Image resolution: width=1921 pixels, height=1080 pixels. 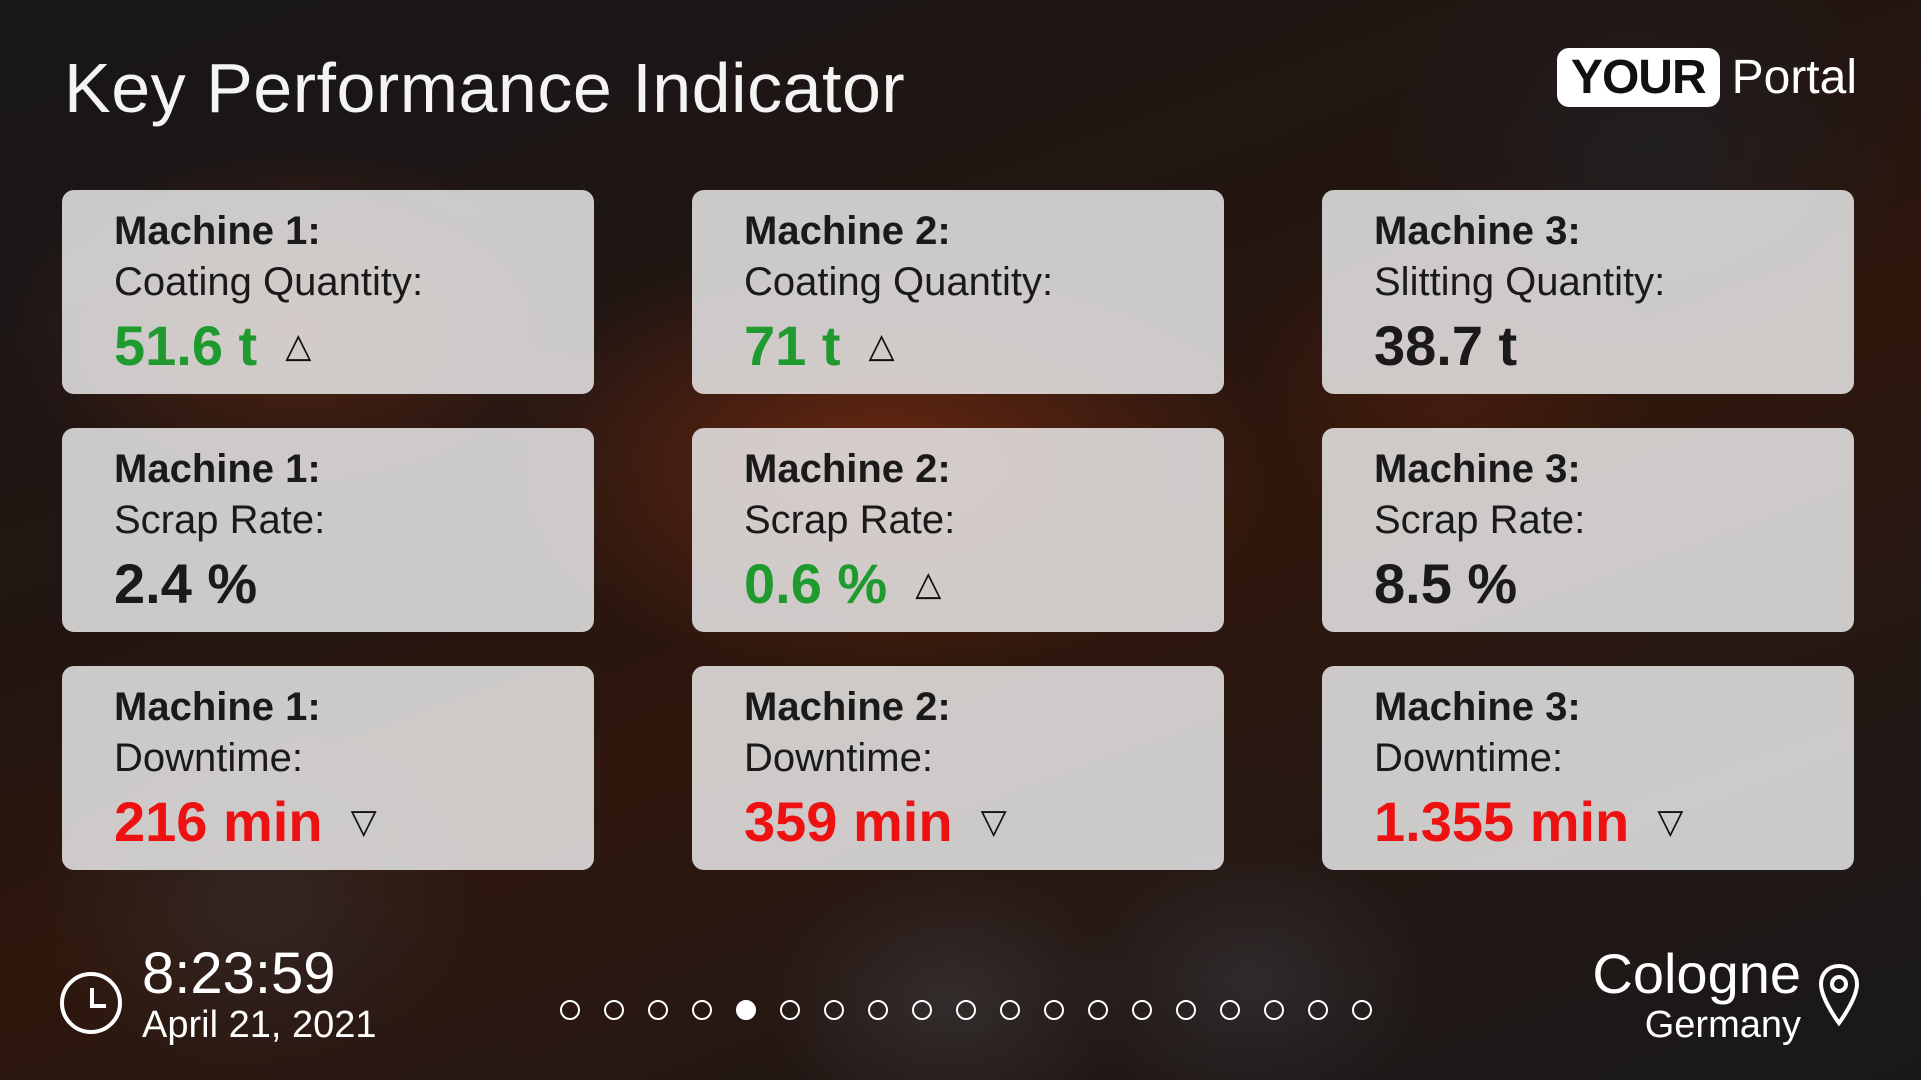 I want to click on location-pin-icon, so click(x=1839, y=995).